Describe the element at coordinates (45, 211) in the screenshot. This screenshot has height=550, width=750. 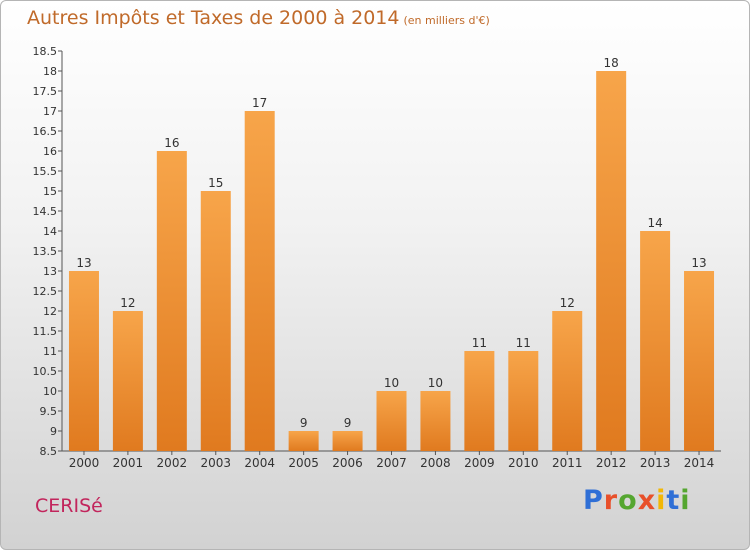
I see `y-tick-label: 14.5` at that location.